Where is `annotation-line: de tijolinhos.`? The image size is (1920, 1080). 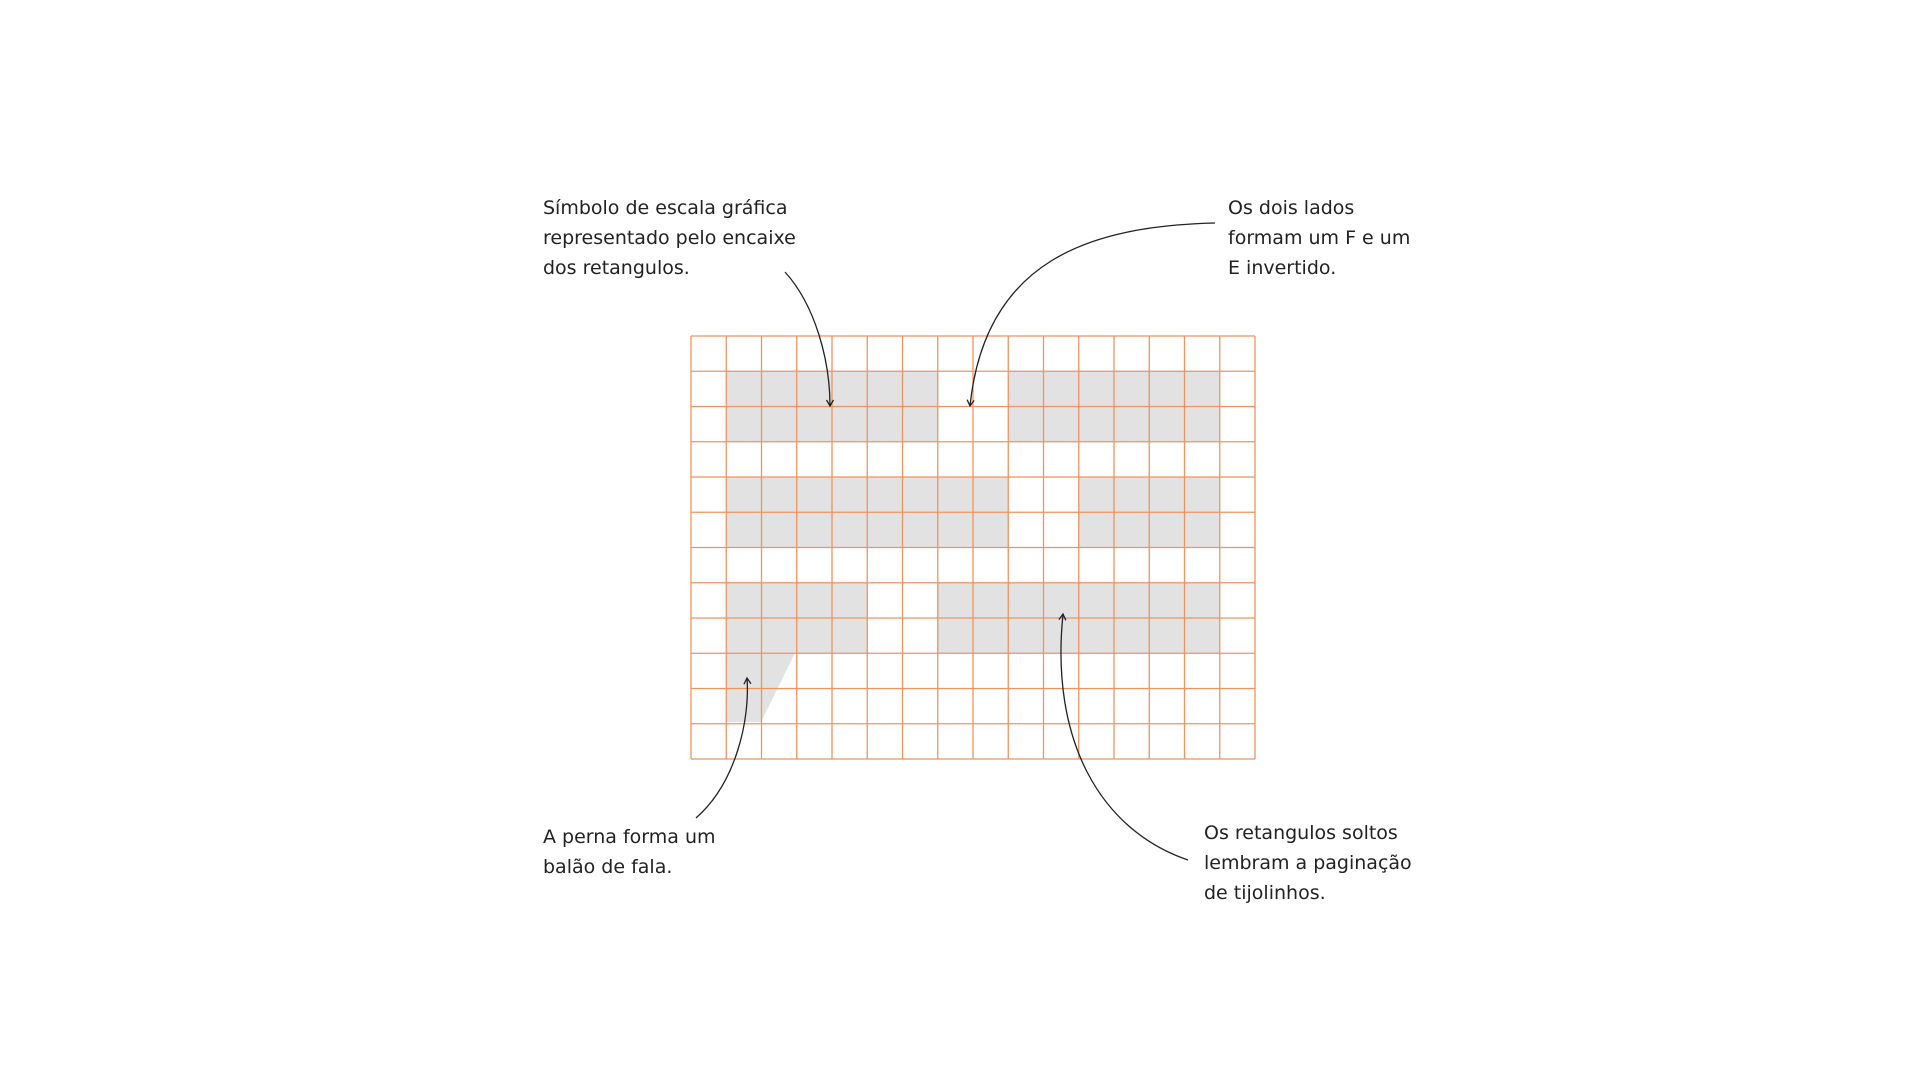
annotation-line: de tijolinhos. is located at coordinates (1265, 893).